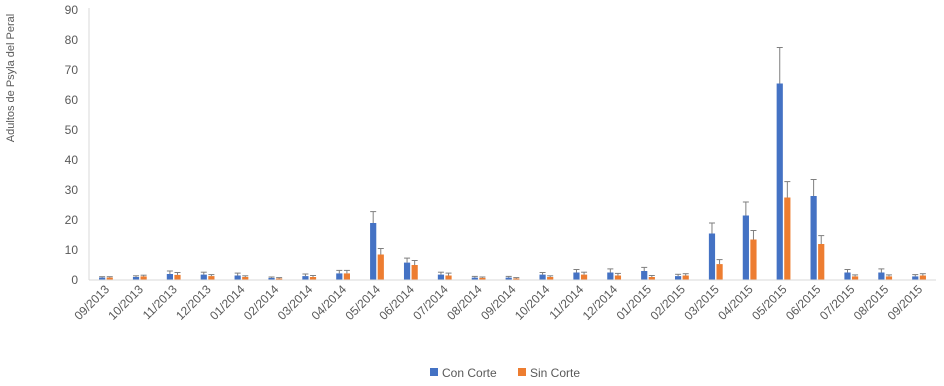 Image resolution: width=944 pixels, height=386 pixels. I want to click on x-tick-label: 02/2015, so click(667, 302).